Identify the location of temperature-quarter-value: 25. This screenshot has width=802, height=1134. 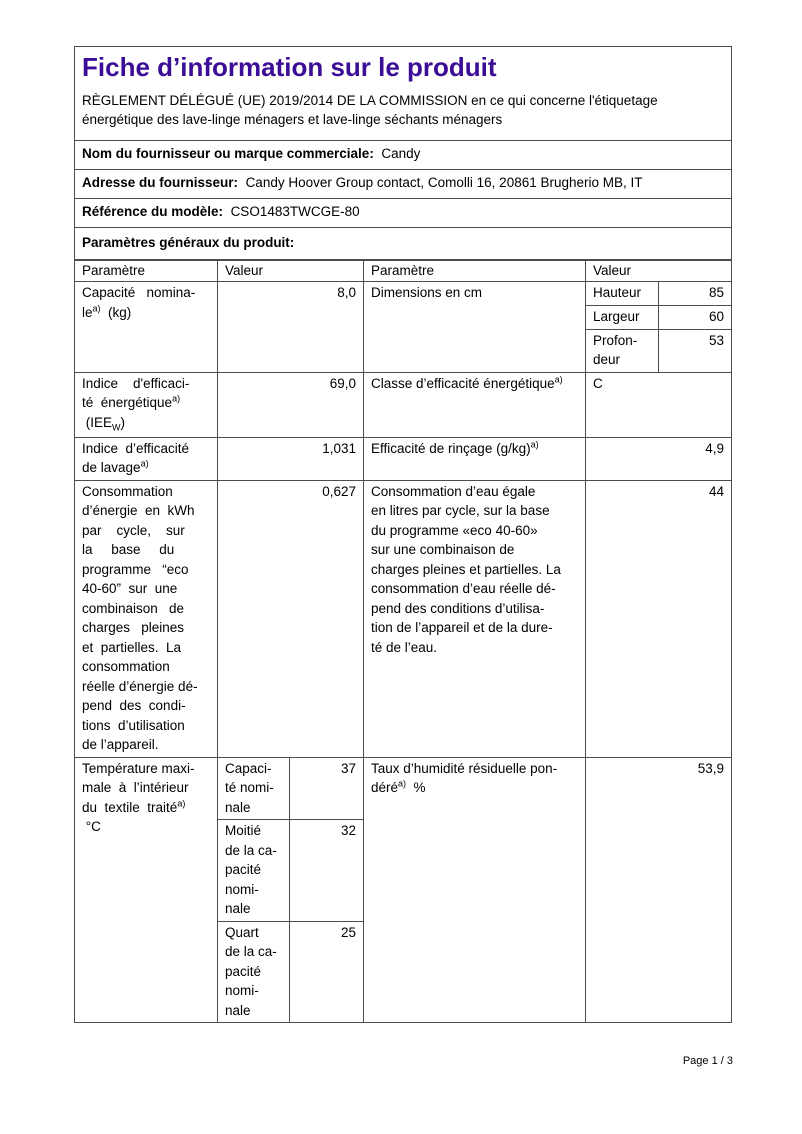
(326, 971).